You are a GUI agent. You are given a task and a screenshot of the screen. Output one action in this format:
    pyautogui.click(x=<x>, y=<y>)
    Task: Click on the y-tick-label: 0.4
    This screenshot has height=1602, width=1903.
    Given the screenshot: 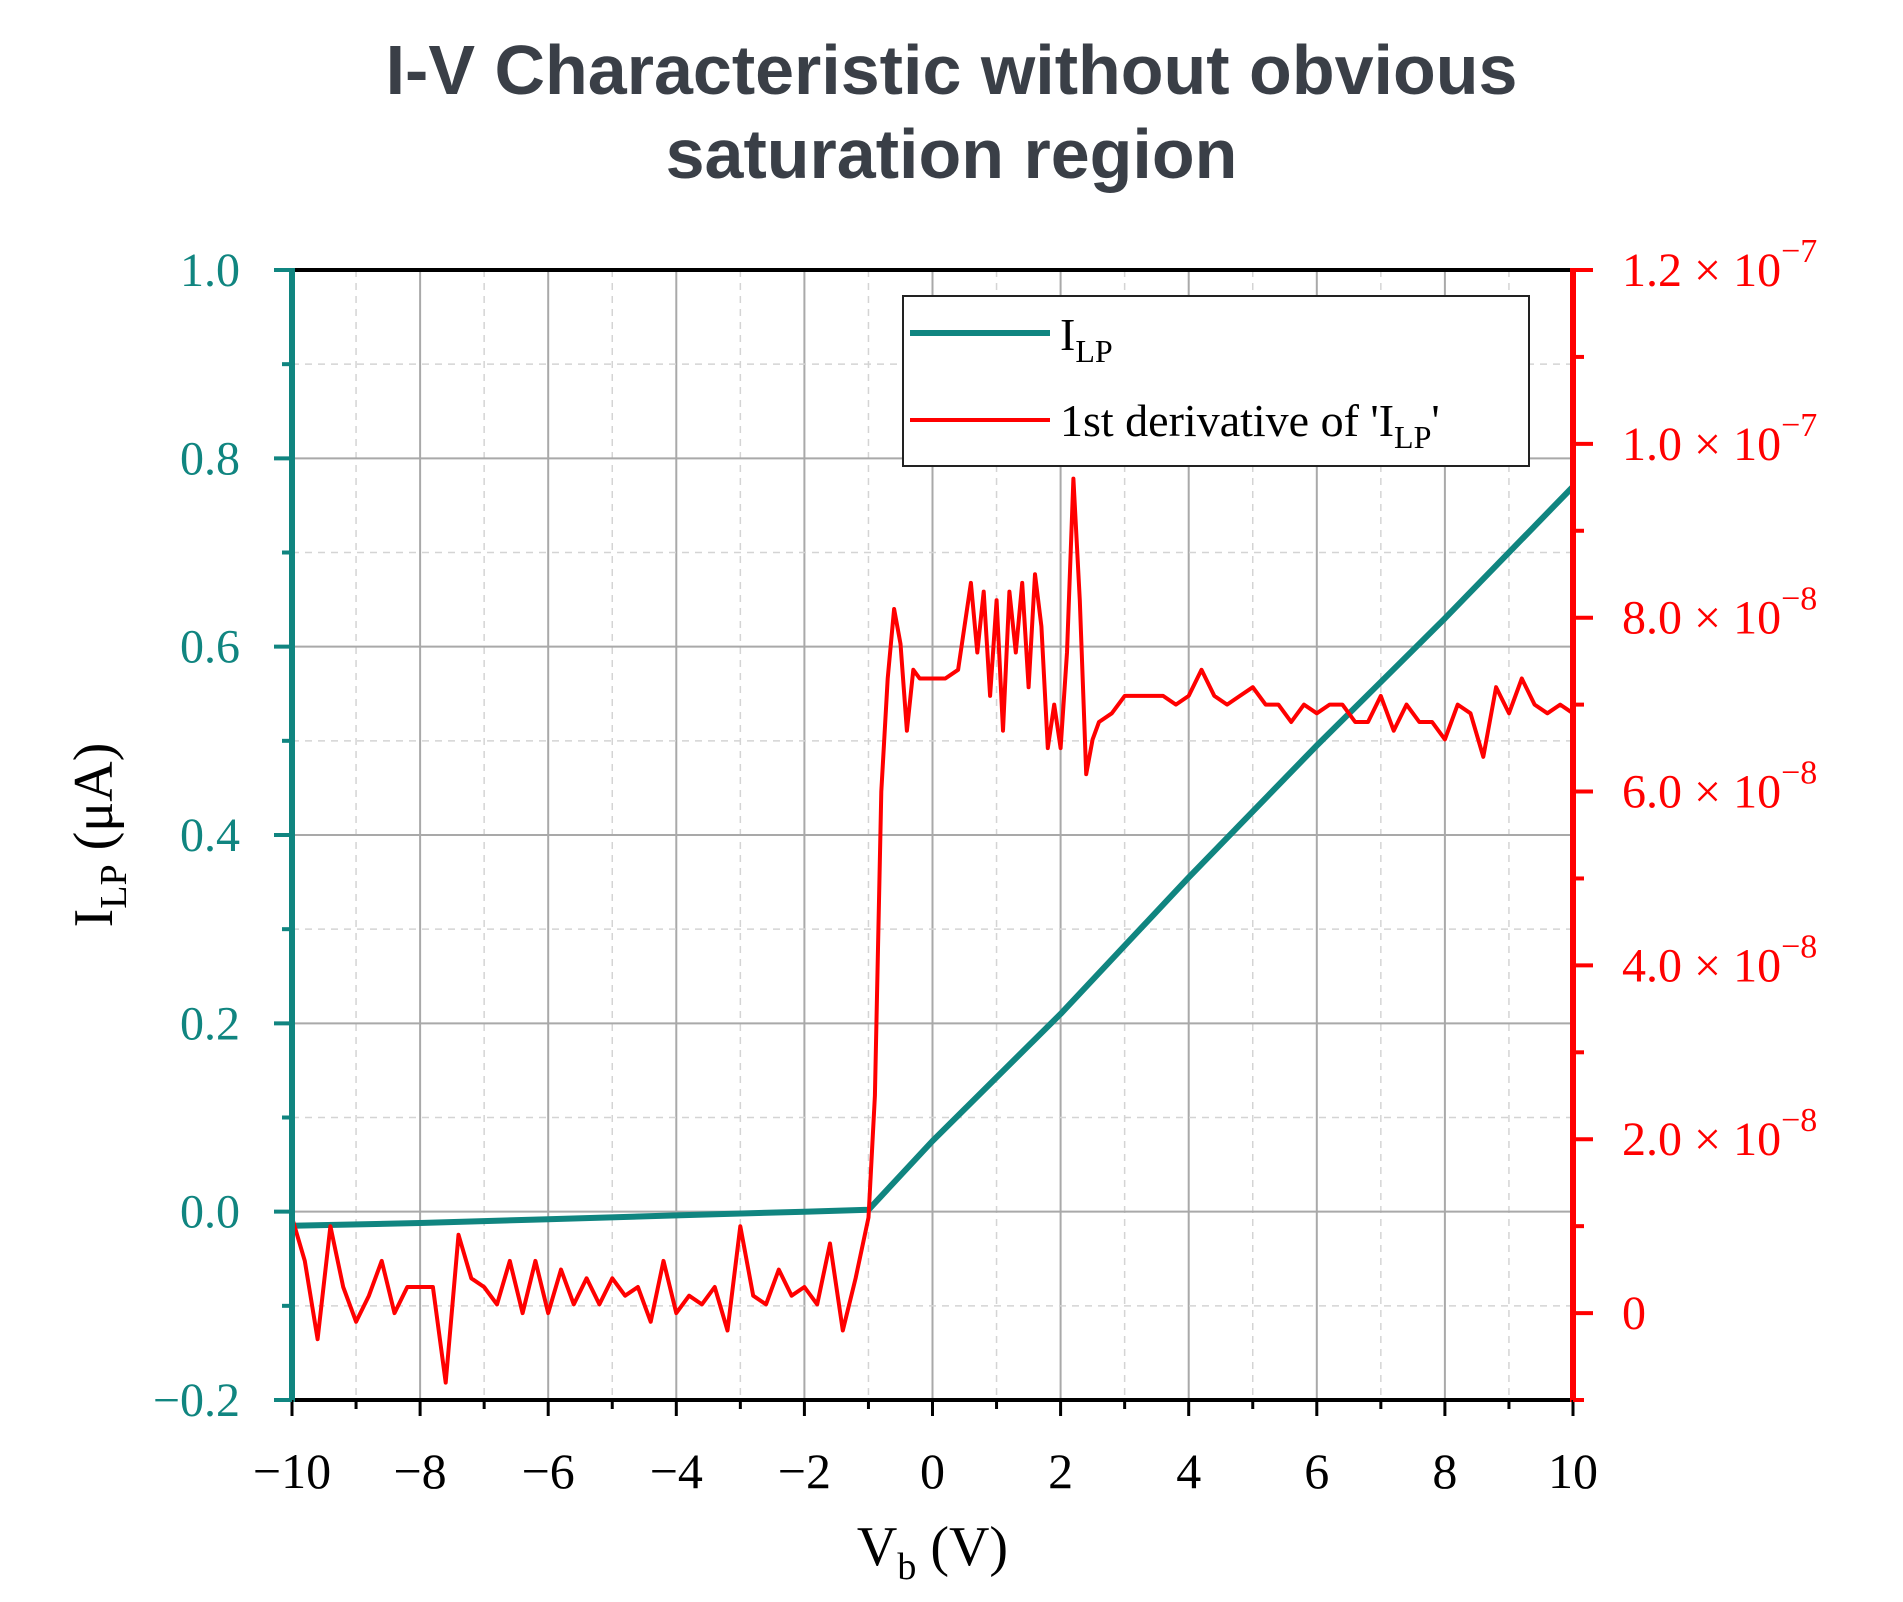 What is the action you would take?
    pyautogui.click(x=210, y=835)
    